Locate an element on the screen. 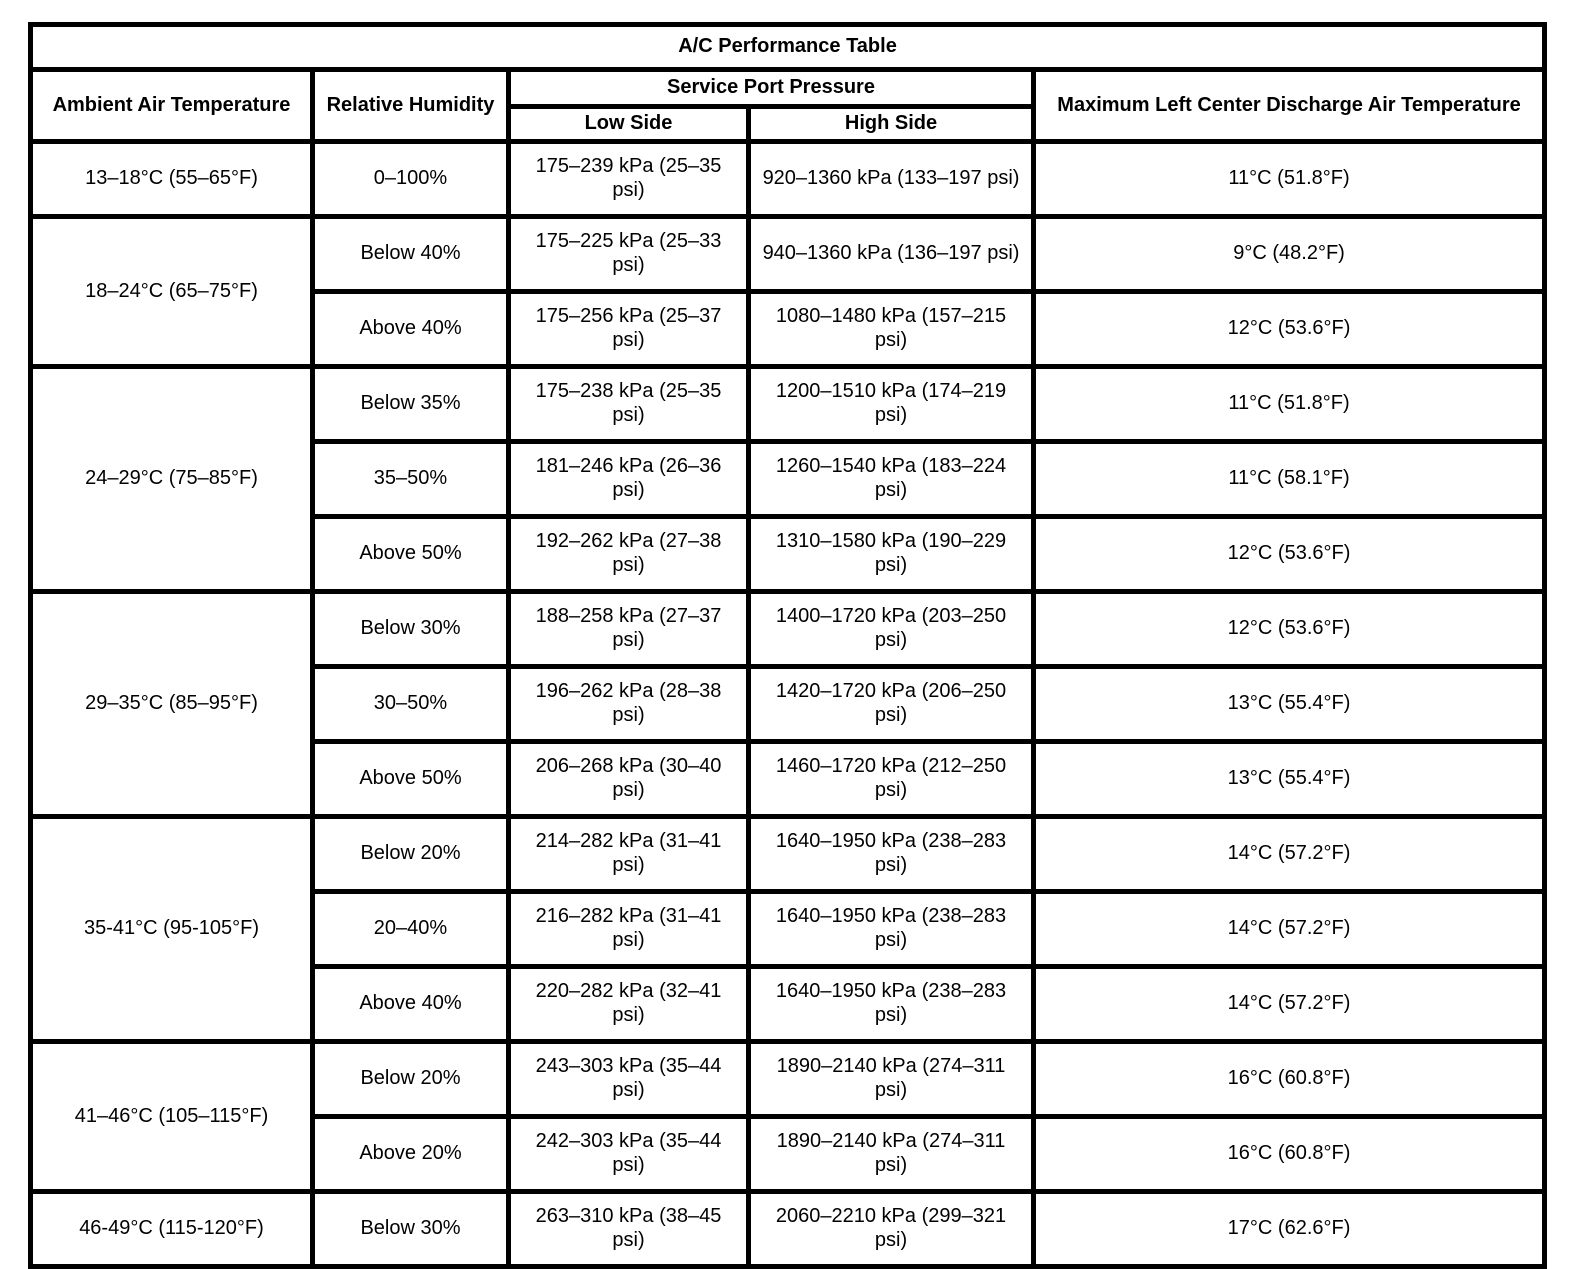 This screenshot has width=1584, height=1269. high-side-cell: 1400–1720 kPa (203–250 psi) is located at coordinates (891, 629).